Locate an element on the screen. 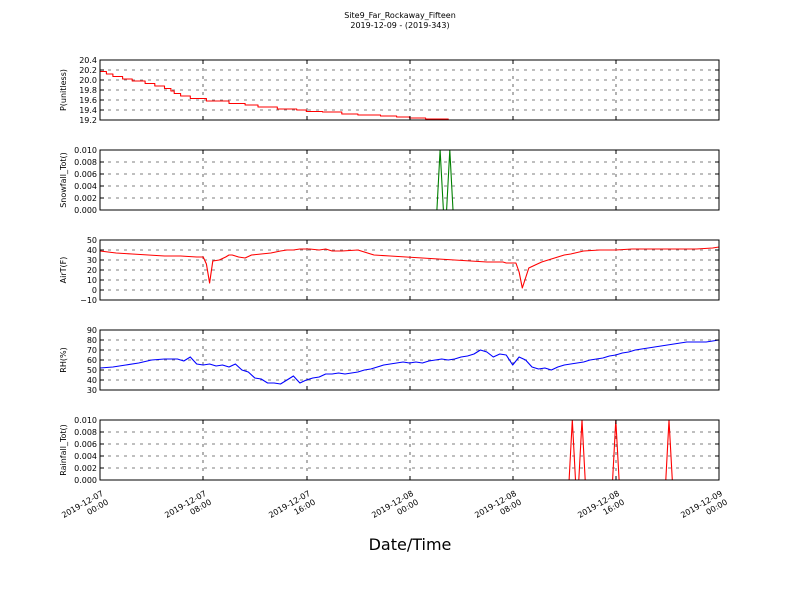 The width and height of the screenshot is (800, 600). y-tick-label: 19.2 is located at coordinates (88, 120).